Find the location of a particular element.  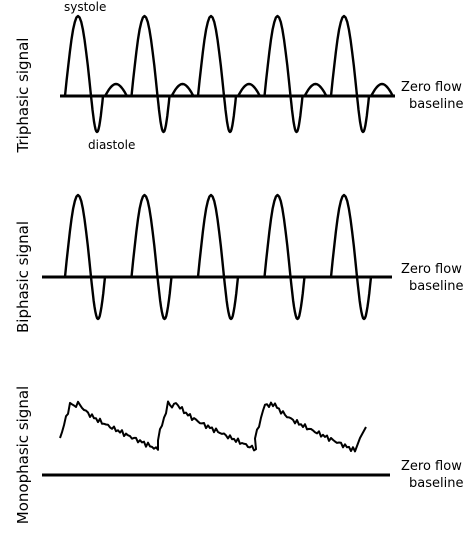

annotation: systole is located at coordinates (85, 7).